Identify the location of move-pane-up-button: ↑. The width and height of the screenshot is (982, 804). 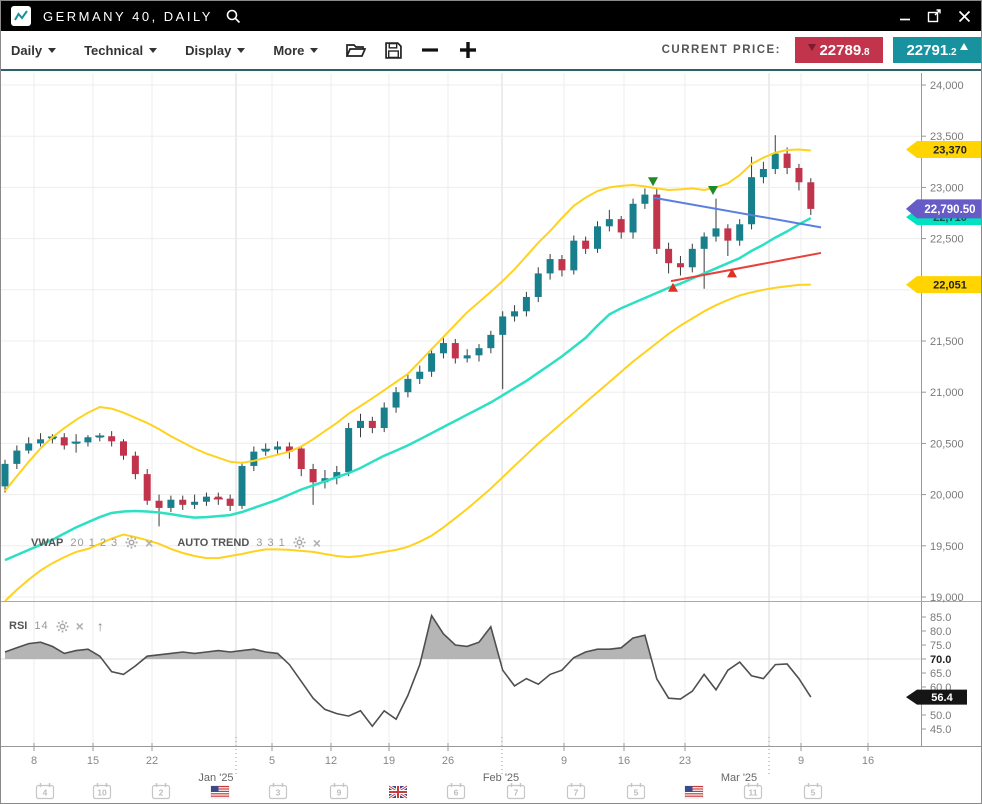
(100, 626).